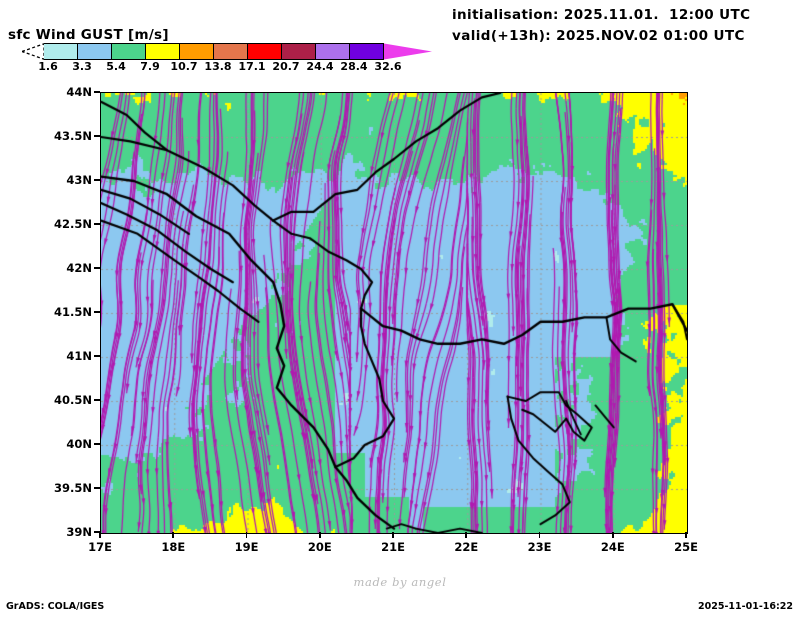 Image resolution: width=800 pixels, height=618 pixels. I want to click on colorbar-tick-label: 17.1, so click(252, 66).